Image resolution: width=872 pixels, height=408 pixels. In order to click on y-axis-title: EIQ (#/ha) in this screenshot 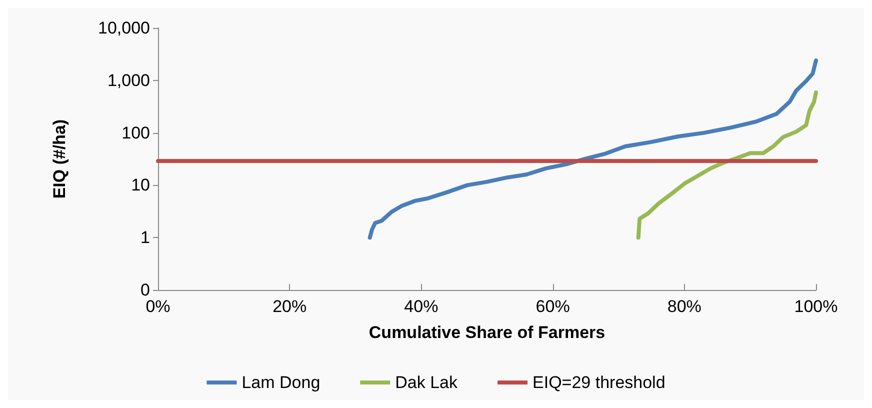, I will do `click(59, 159)`.